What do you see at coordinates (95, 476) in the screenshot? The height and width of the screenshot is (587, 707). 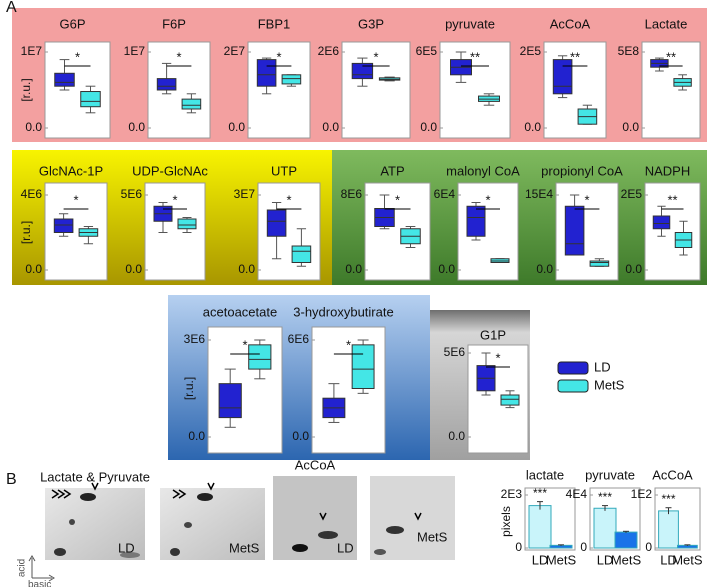 I see `gel-title: Lactate & Pyruvate` at bounding box center [95, 476].